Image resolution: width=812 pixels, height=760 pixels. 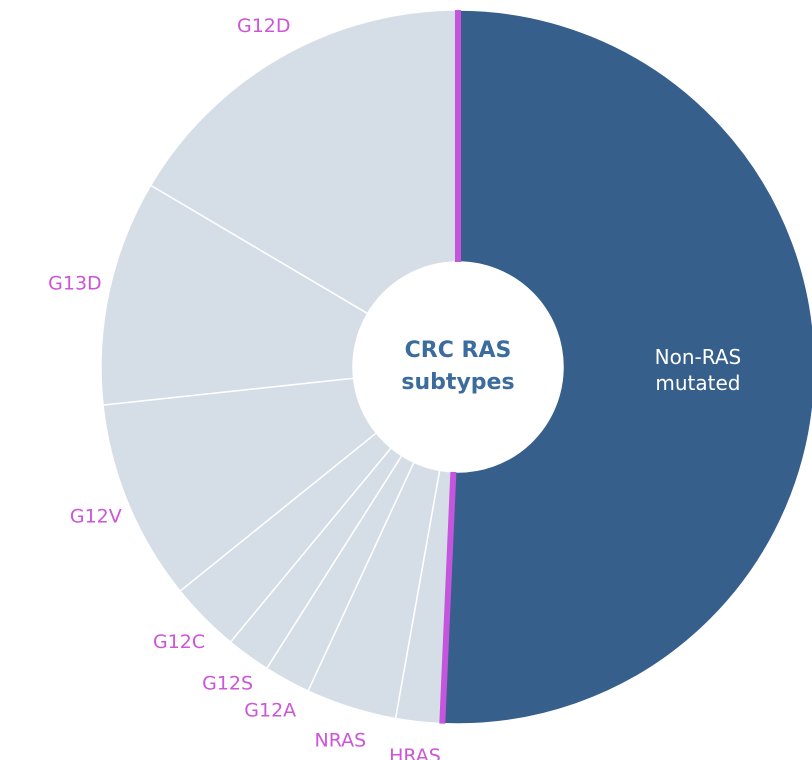 I want to click on slice-label: Non-RAS mutated, so click(x=698, y=370).